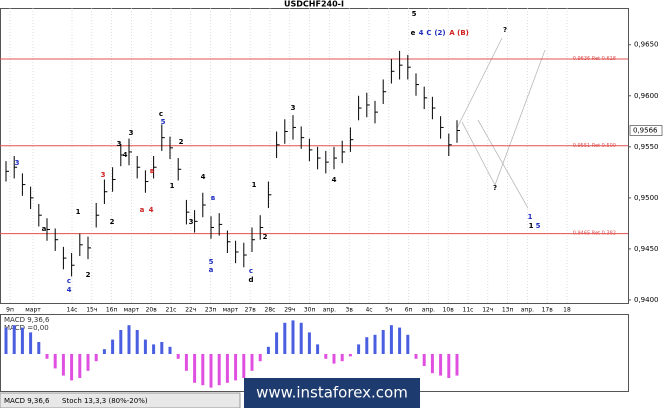  Describe the element at coordinates (388, 310) in the screenshot. I see `x-tick-label: 5ч` at that location.